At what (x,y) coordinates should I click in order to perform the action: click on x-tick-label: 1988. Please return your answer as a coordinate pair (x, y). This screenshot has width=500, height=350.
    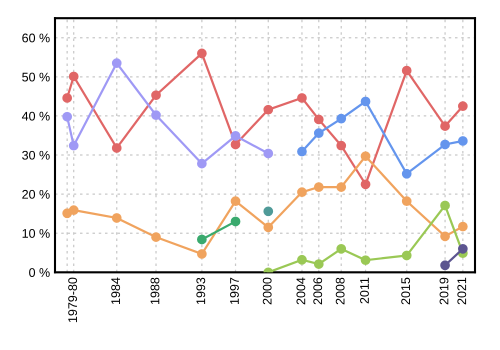
    Looking at the image, I should click on (155, 291).